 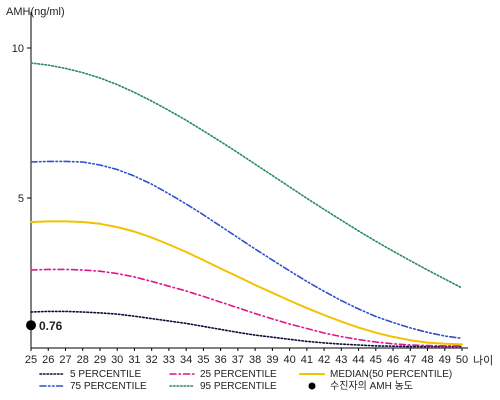 I want to click on x-tick-label: 50, so click(x=462, y=360).